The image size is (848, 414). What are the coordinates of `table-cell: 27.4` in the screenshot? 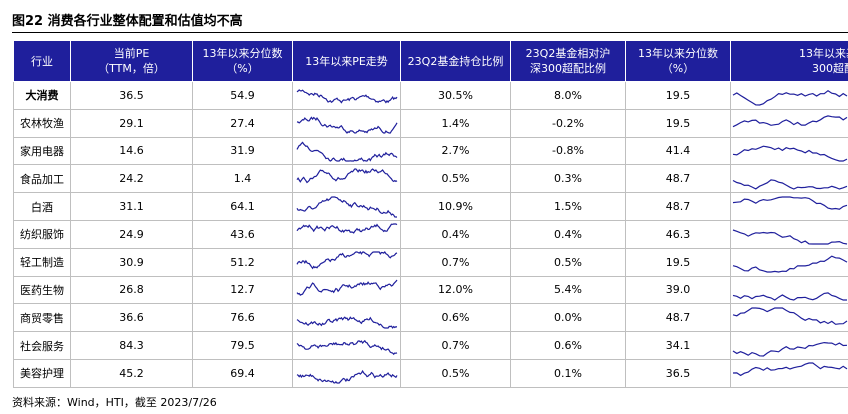 It's located at (242, 123).